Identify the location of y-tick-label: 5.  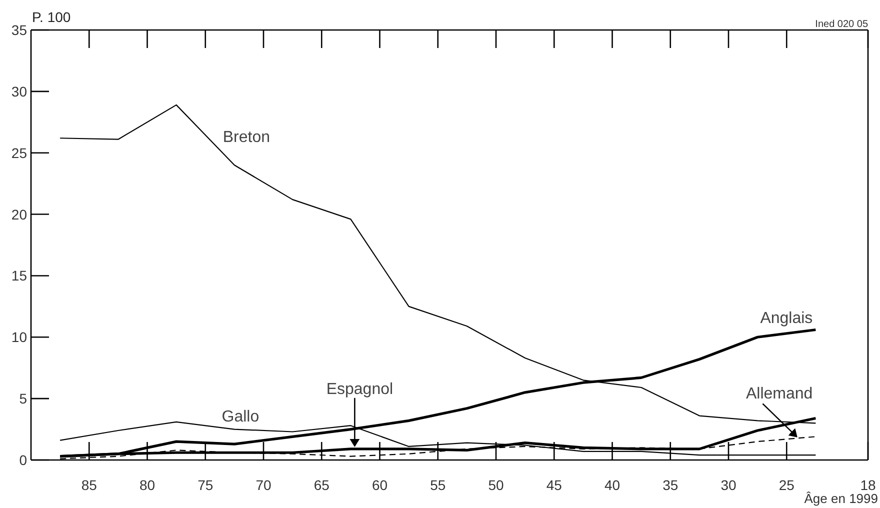
(23, 398).